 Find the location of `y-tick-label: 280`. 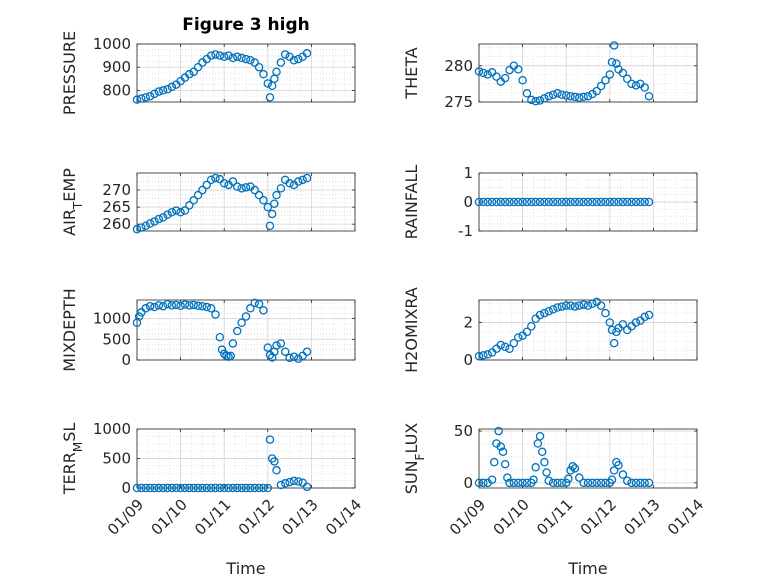

y-tick-label: 280 is located at coordinates (458, 66).